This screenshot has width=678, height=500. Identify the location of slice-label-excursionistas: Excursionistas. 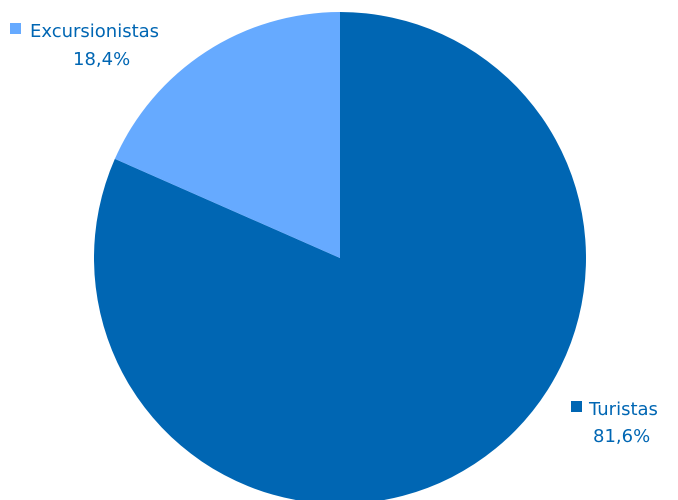
(94, 31).